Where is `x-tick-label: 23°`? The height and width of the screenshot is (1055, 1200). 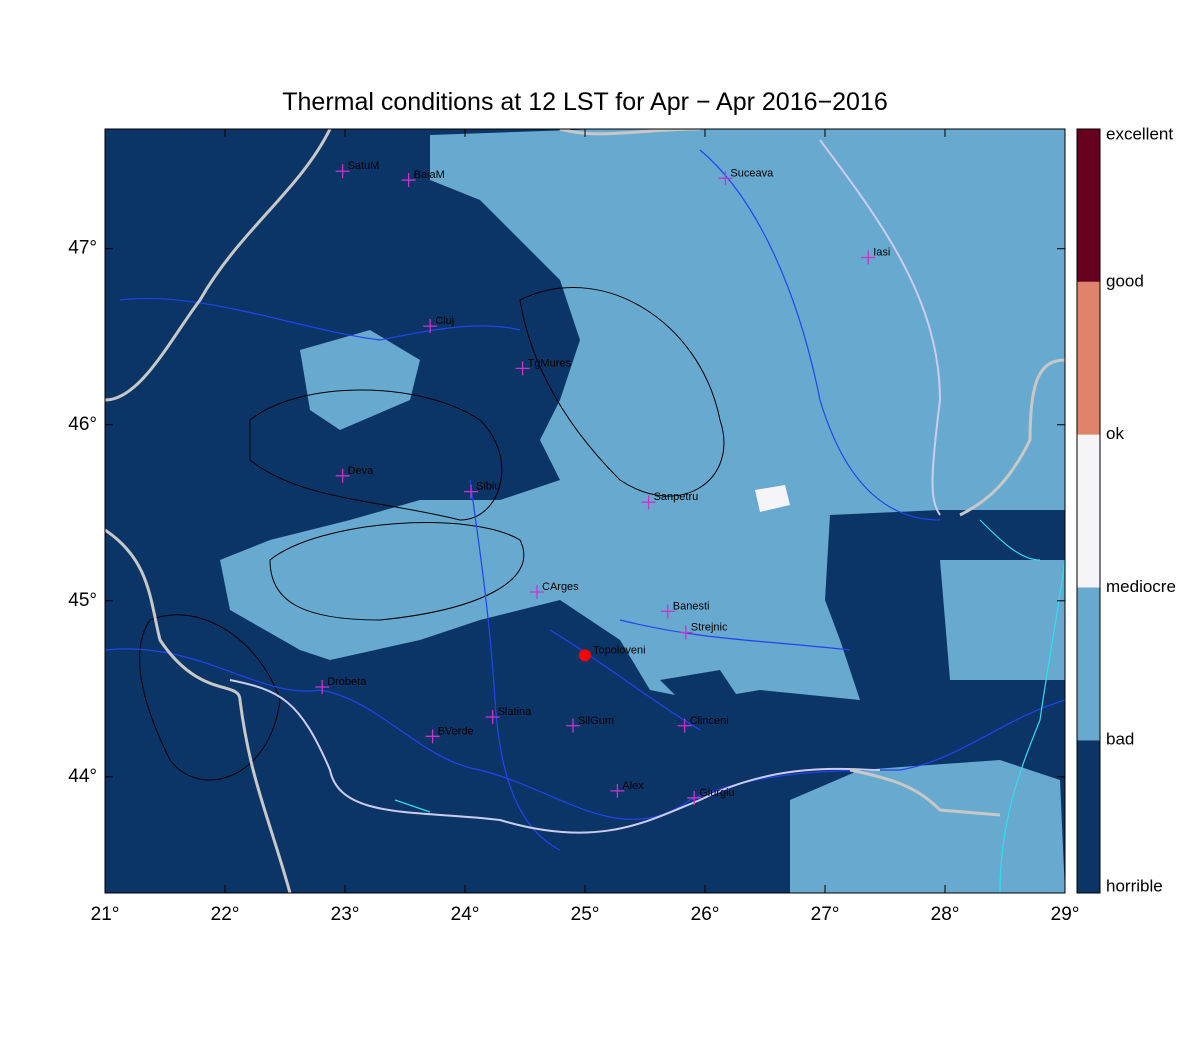 x-tick-label: 23° is located at coordinates (345, 914).